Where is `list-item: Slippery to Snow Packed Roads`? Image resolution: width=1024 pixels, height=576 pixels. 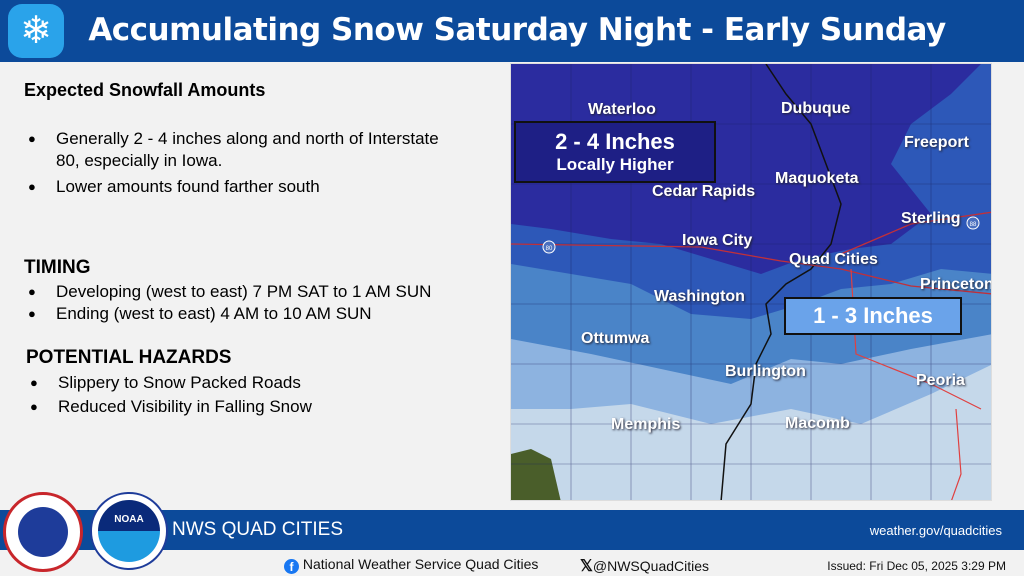
list-item: Slippery to Snow Packed Roads is located at coordinates (261, 383).